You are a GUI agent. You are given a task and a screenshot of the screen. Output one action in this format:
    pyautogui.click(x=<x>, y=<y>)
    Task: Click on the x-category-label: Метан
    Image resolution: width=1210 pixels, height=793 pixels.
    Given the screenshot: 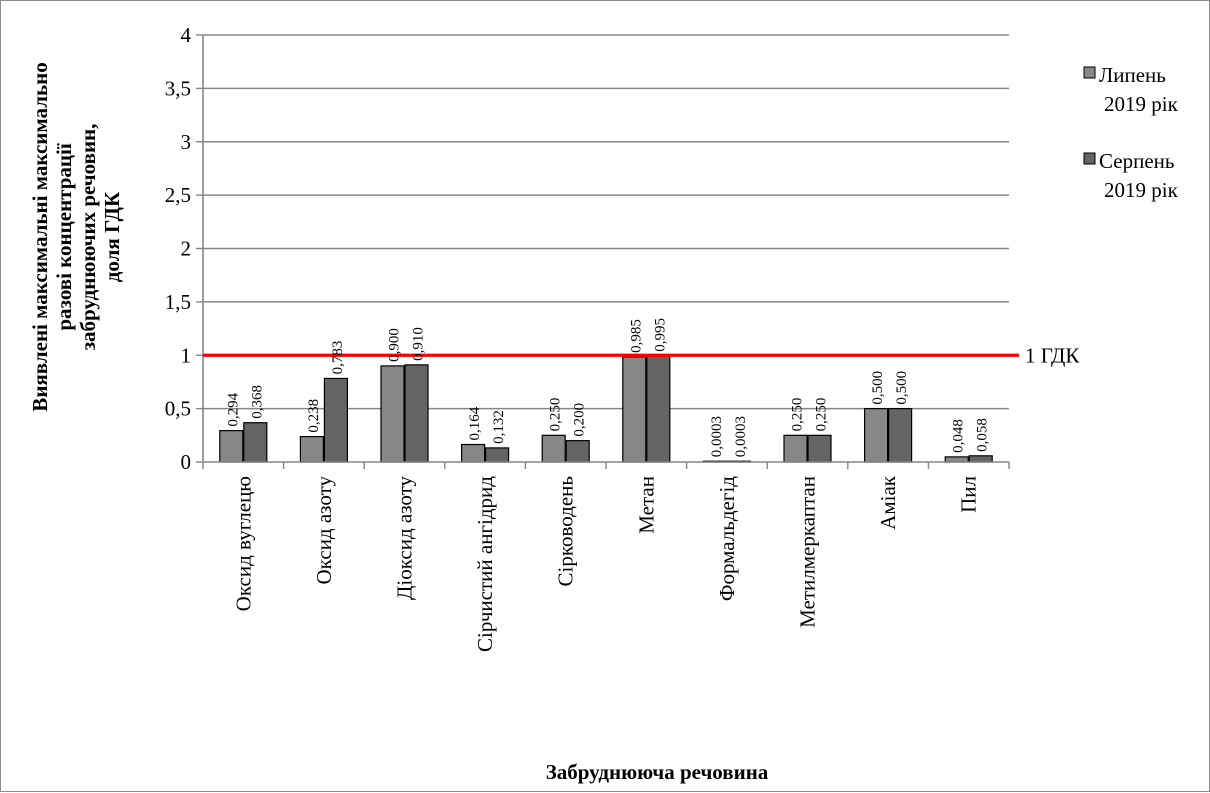 What is the action you would take?
    pyautogui.click(x=646, y=505)
    